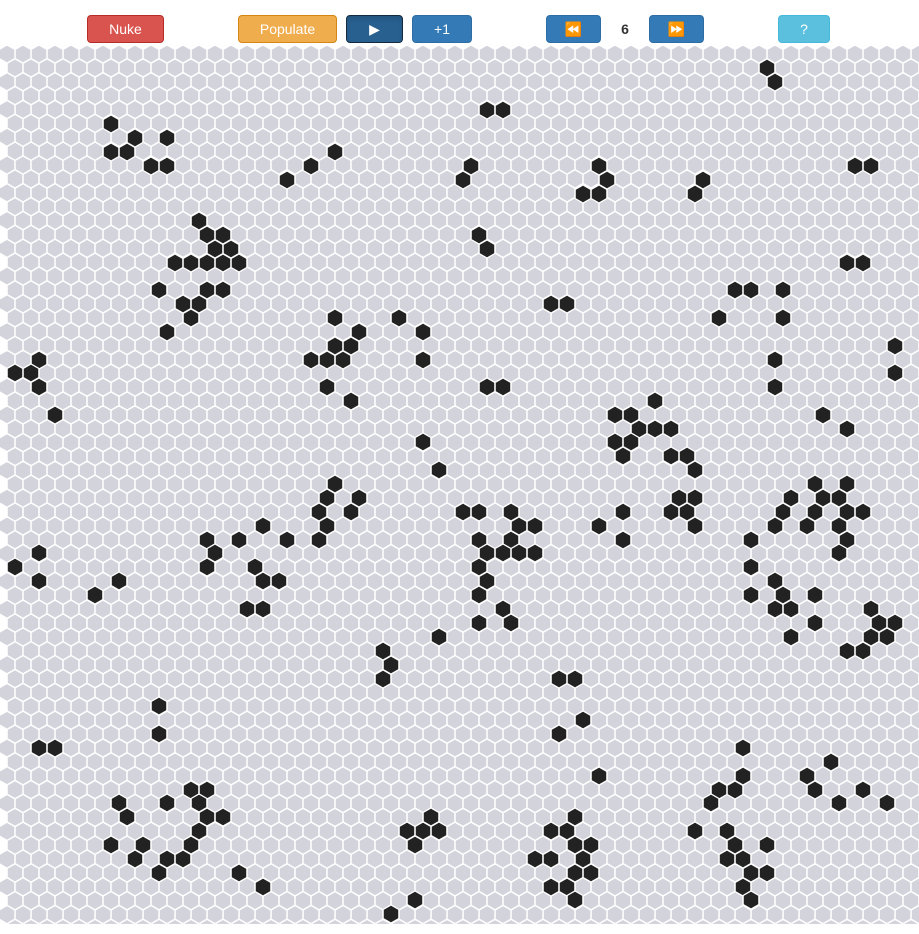 Image resolution: width=919 pixels, height=934 pixels. I want to click on populate-button: Populate, so click(287, 29).